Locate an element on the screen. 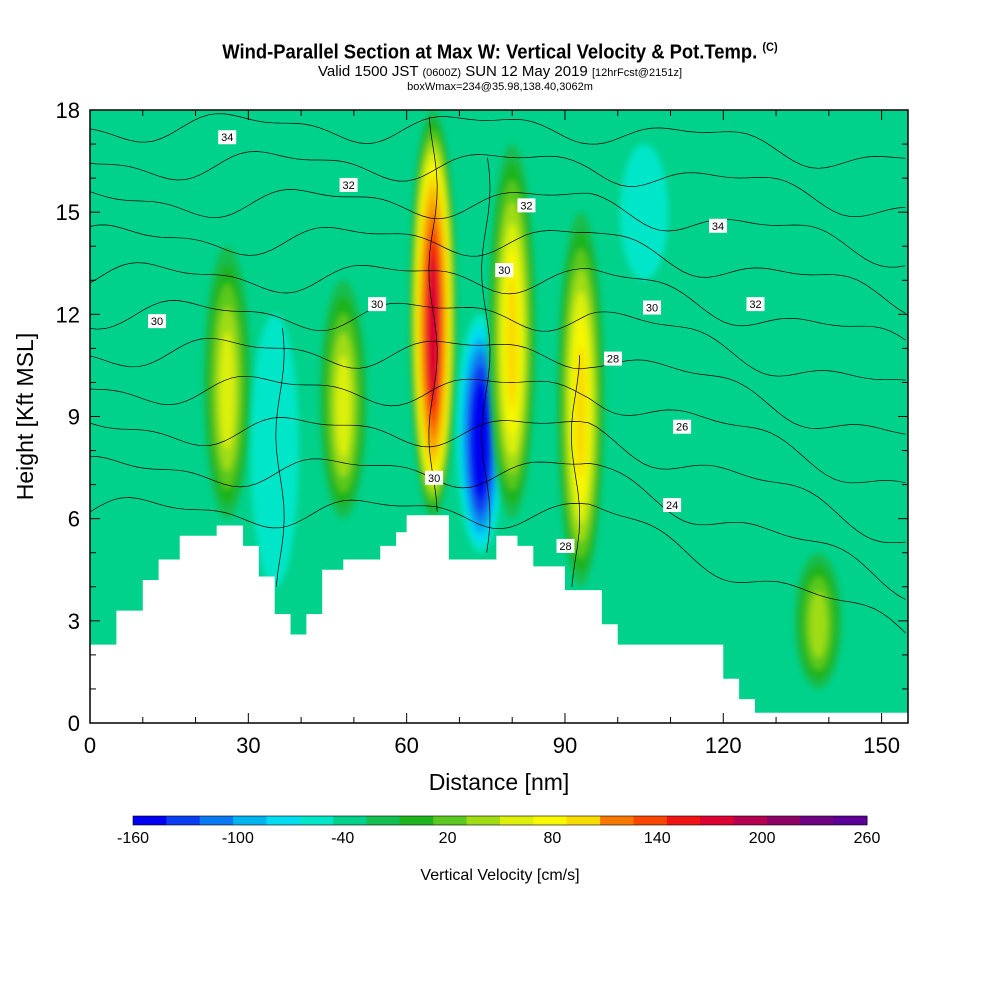 The image size is (1000, 1000). colorbar-tick-label: 80 is located at coordinates (553, 838).